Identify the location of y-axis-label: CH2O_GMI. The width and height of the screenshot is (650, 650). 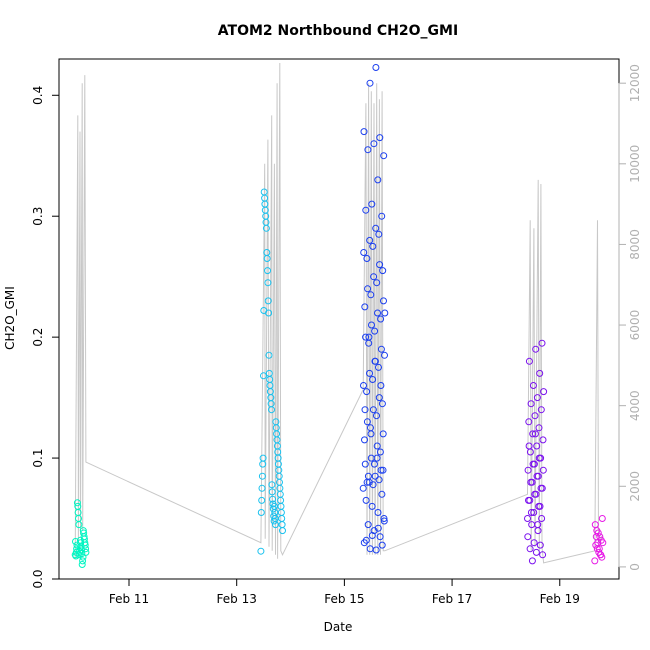
(10, 318).